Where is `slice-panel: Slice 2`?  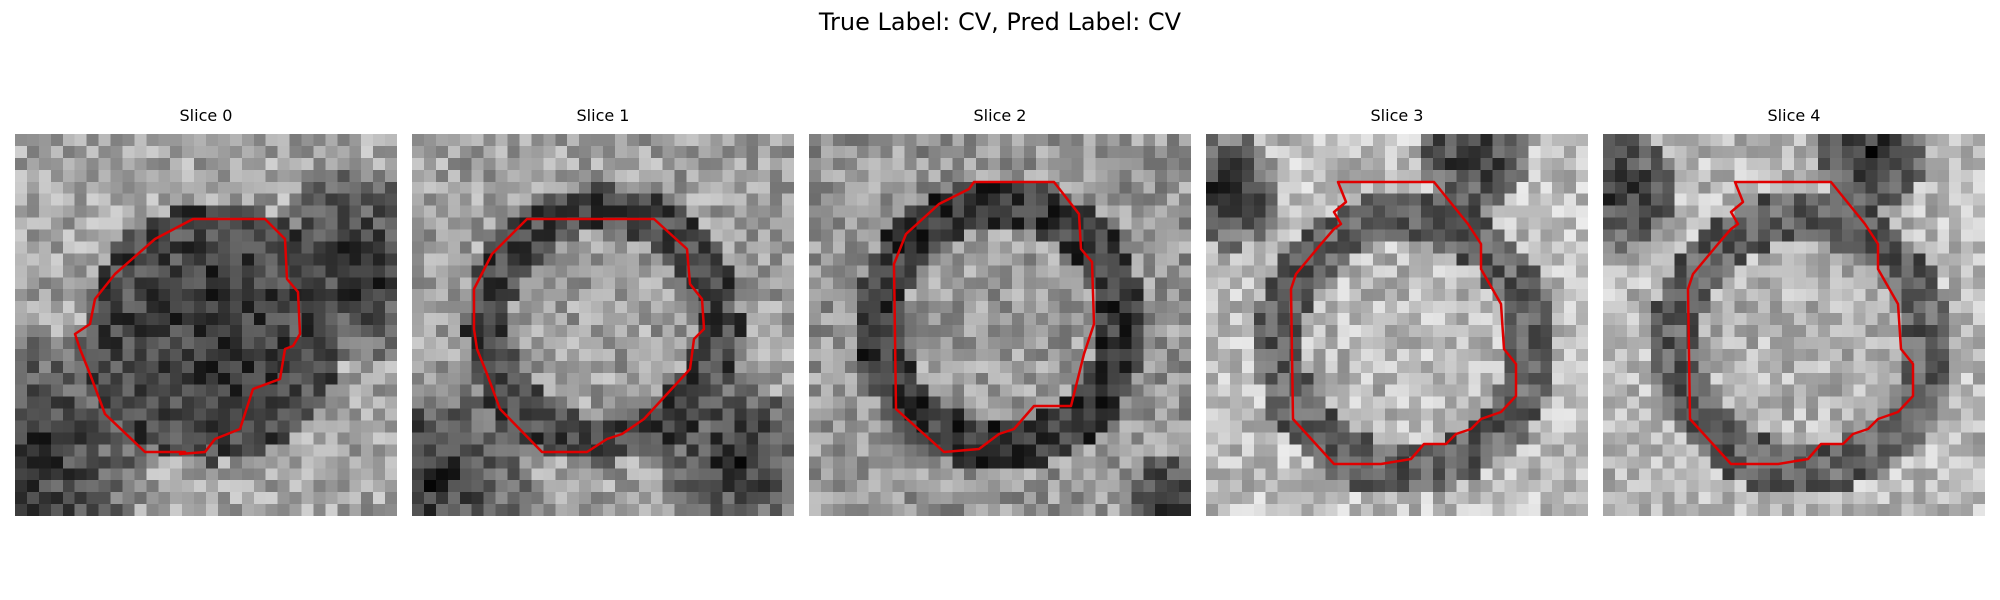 slice-panel: Slice 2 is located at coordinates (1000, 310).